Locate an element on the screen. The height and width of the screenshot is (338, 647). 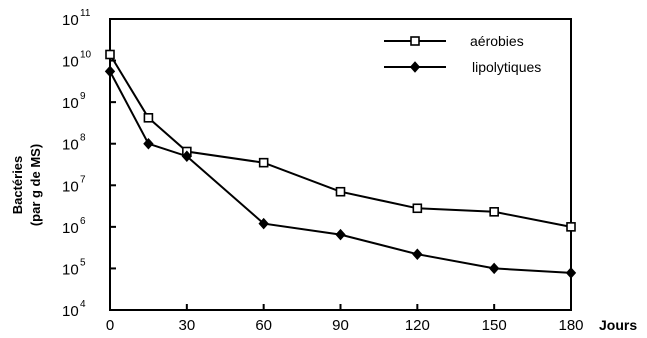
y-tick-label-exponent: 5 is located at coordinates (83, 262).